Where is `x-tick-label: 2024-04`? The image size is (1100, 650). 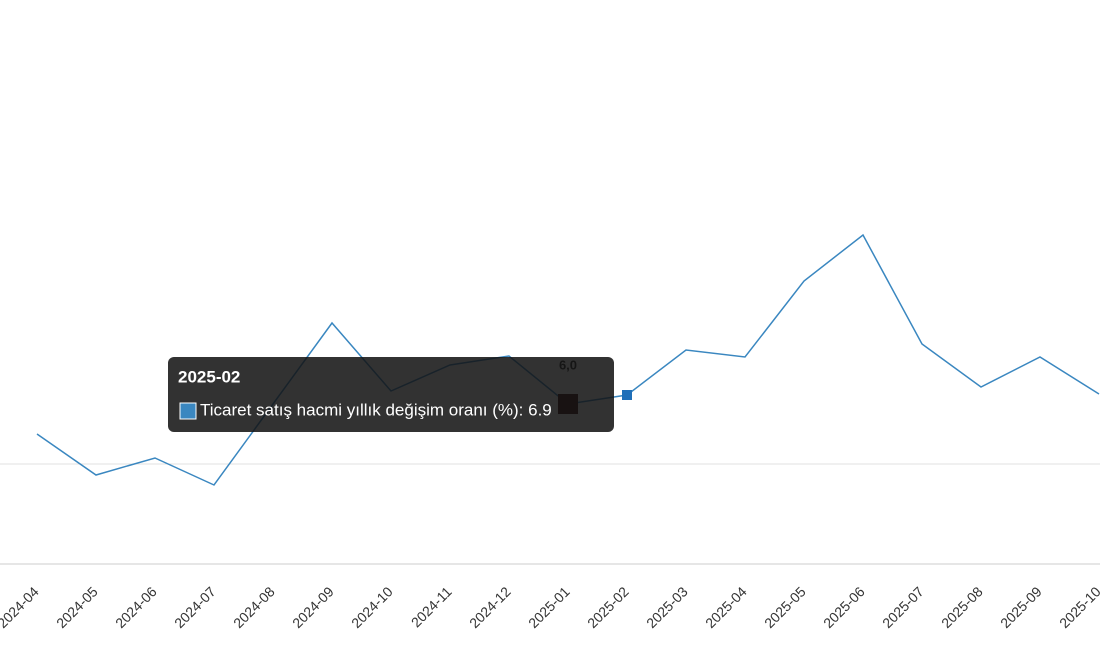
x-tick-label: 2024-04 is located at coordinates (21, 607).